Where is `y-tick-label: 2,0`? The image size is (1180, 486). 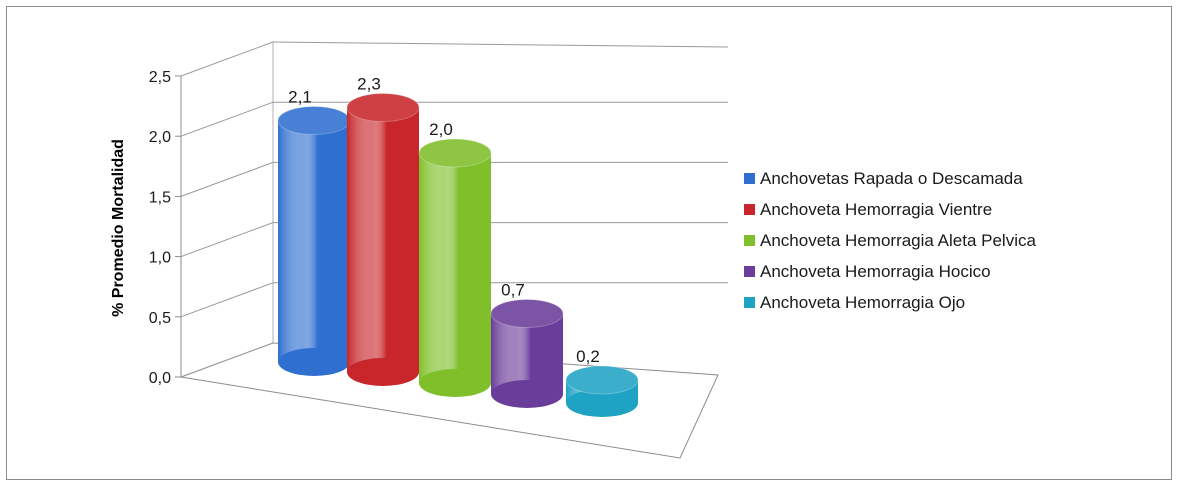
y-tick-label: 2,0 is located at coordinates (160, 137).